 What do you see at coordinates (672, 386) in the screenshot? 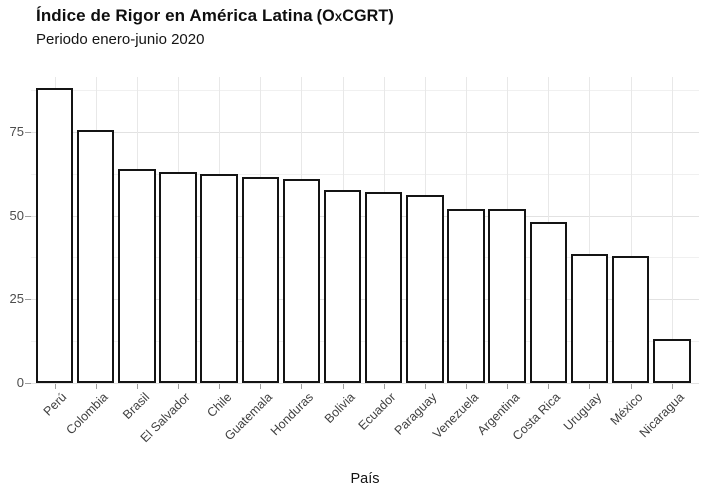
I see `x-tick-nicaragua` at bounding box center [672, 386].